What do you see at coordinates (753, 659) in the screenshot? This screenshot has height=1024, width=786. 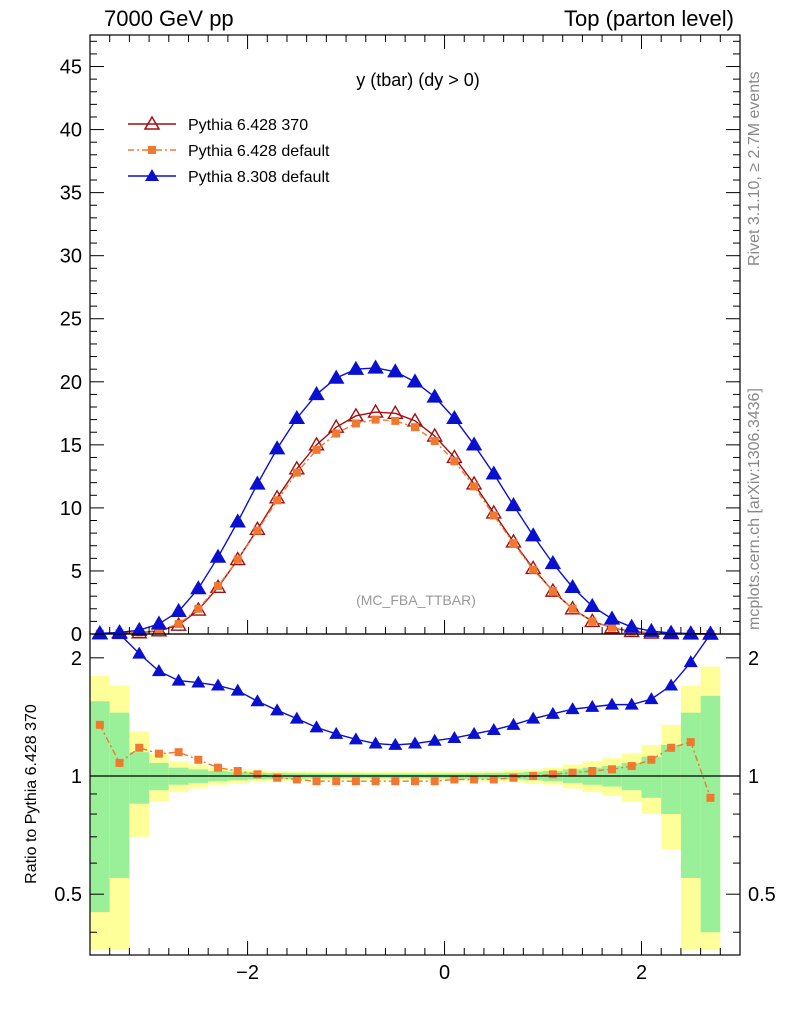 I see `ratio-tick-label-right: 2` at bounding box center [753, 659].